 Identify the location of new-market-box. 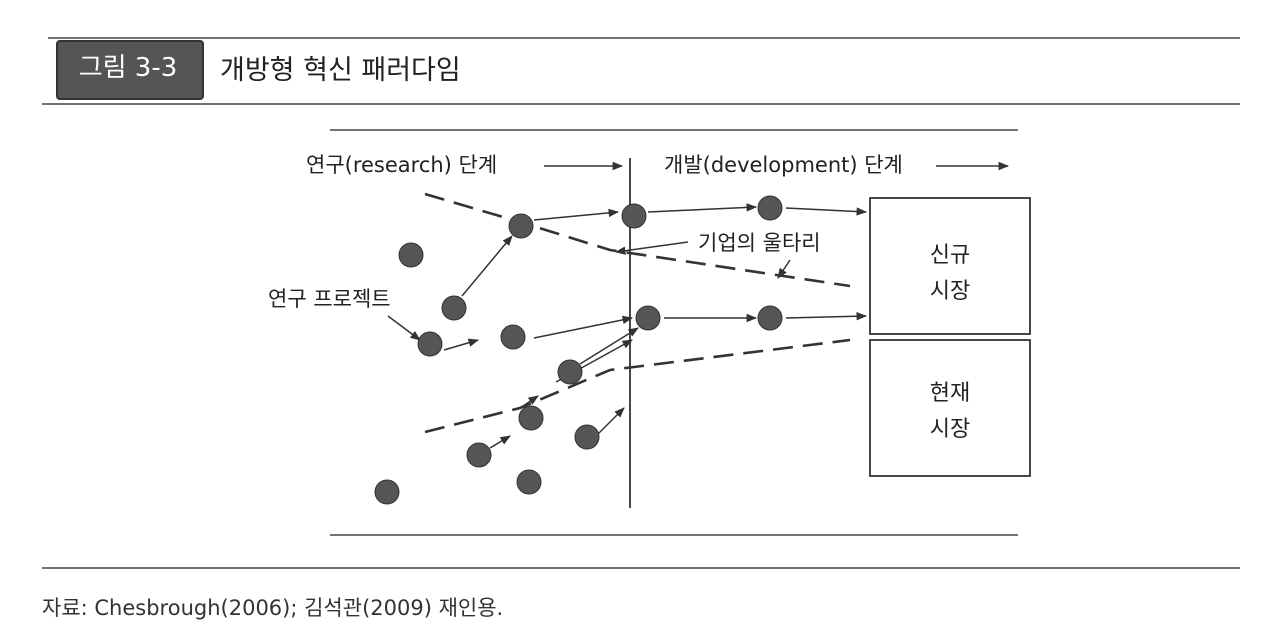
(950, 266).